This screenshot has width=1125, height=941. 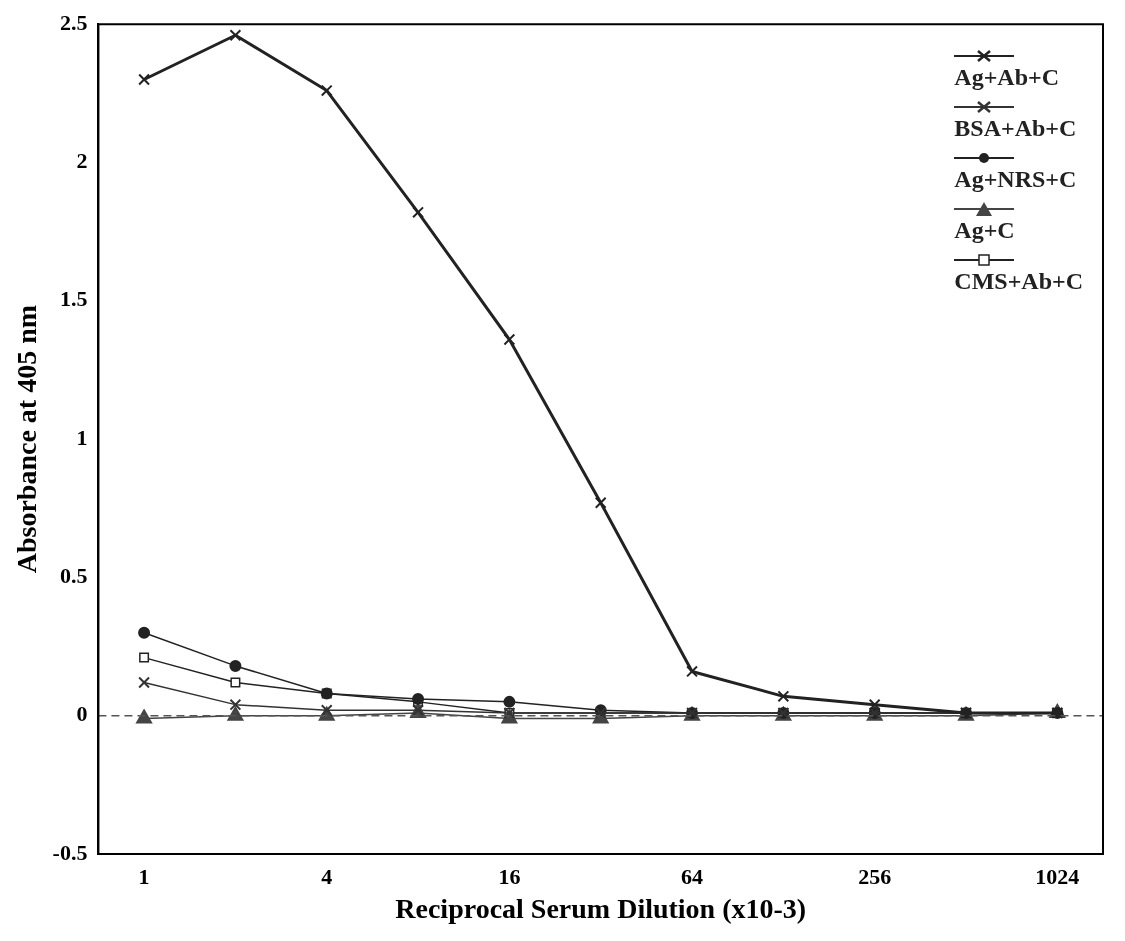 I want to click on y-tick-label: 2, so click(x=82, y=161).